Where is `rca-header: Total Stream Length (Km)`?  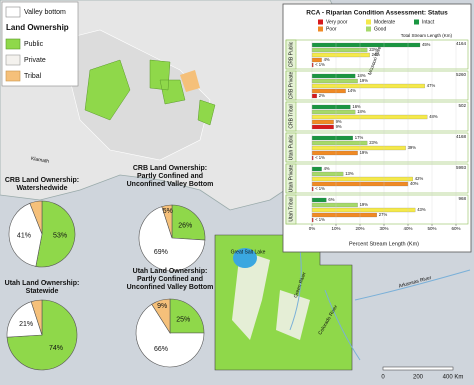
rca-header: Total Stream Length (Km) is located at coordinates (427, 35).